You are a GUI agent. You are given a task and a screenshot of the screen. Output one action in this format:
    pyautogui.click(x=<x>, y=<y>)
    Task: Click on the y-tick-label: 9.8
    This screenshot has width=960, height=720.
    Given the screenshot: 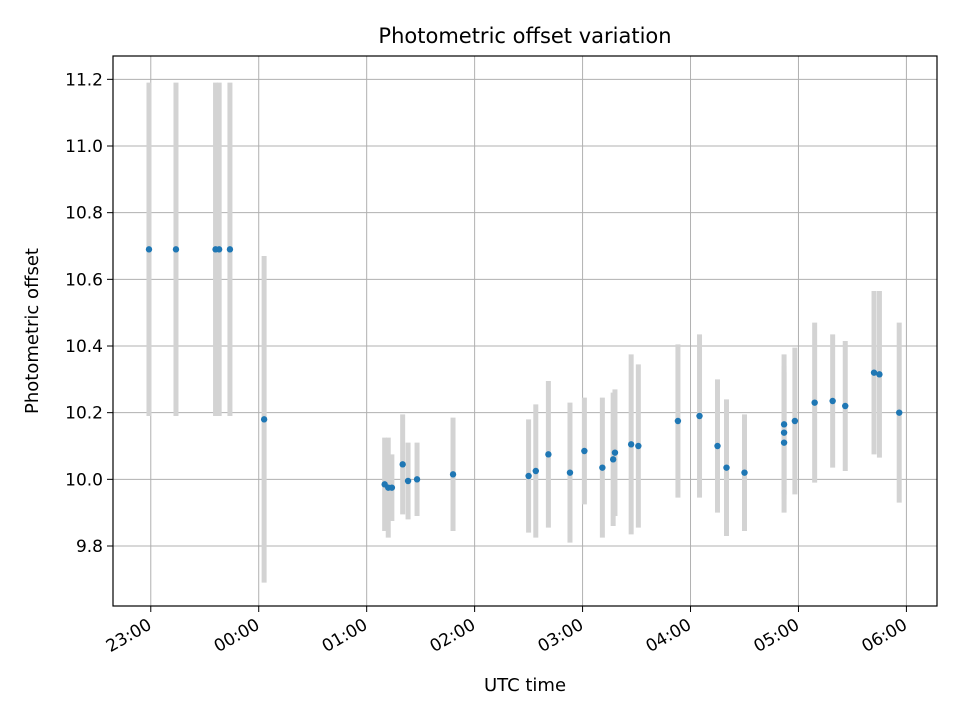 What is the action you would take?
    pyautogui.click(x=89, y=547)
    